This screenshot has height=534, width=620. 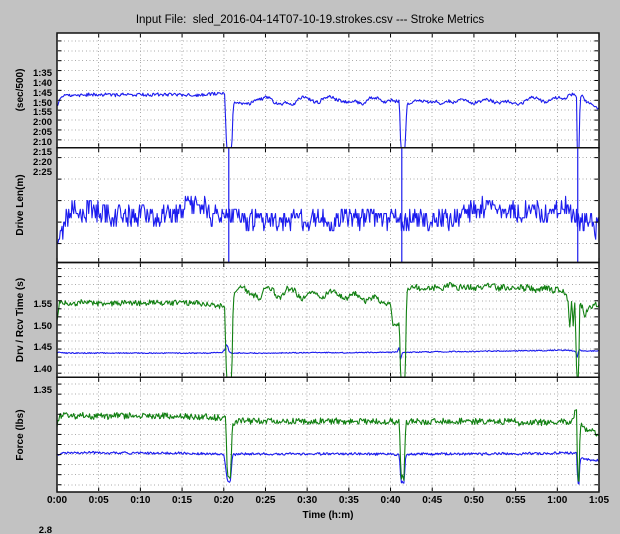 I want to click on y-tick-label: 1.50, so click(x=43, y=326).